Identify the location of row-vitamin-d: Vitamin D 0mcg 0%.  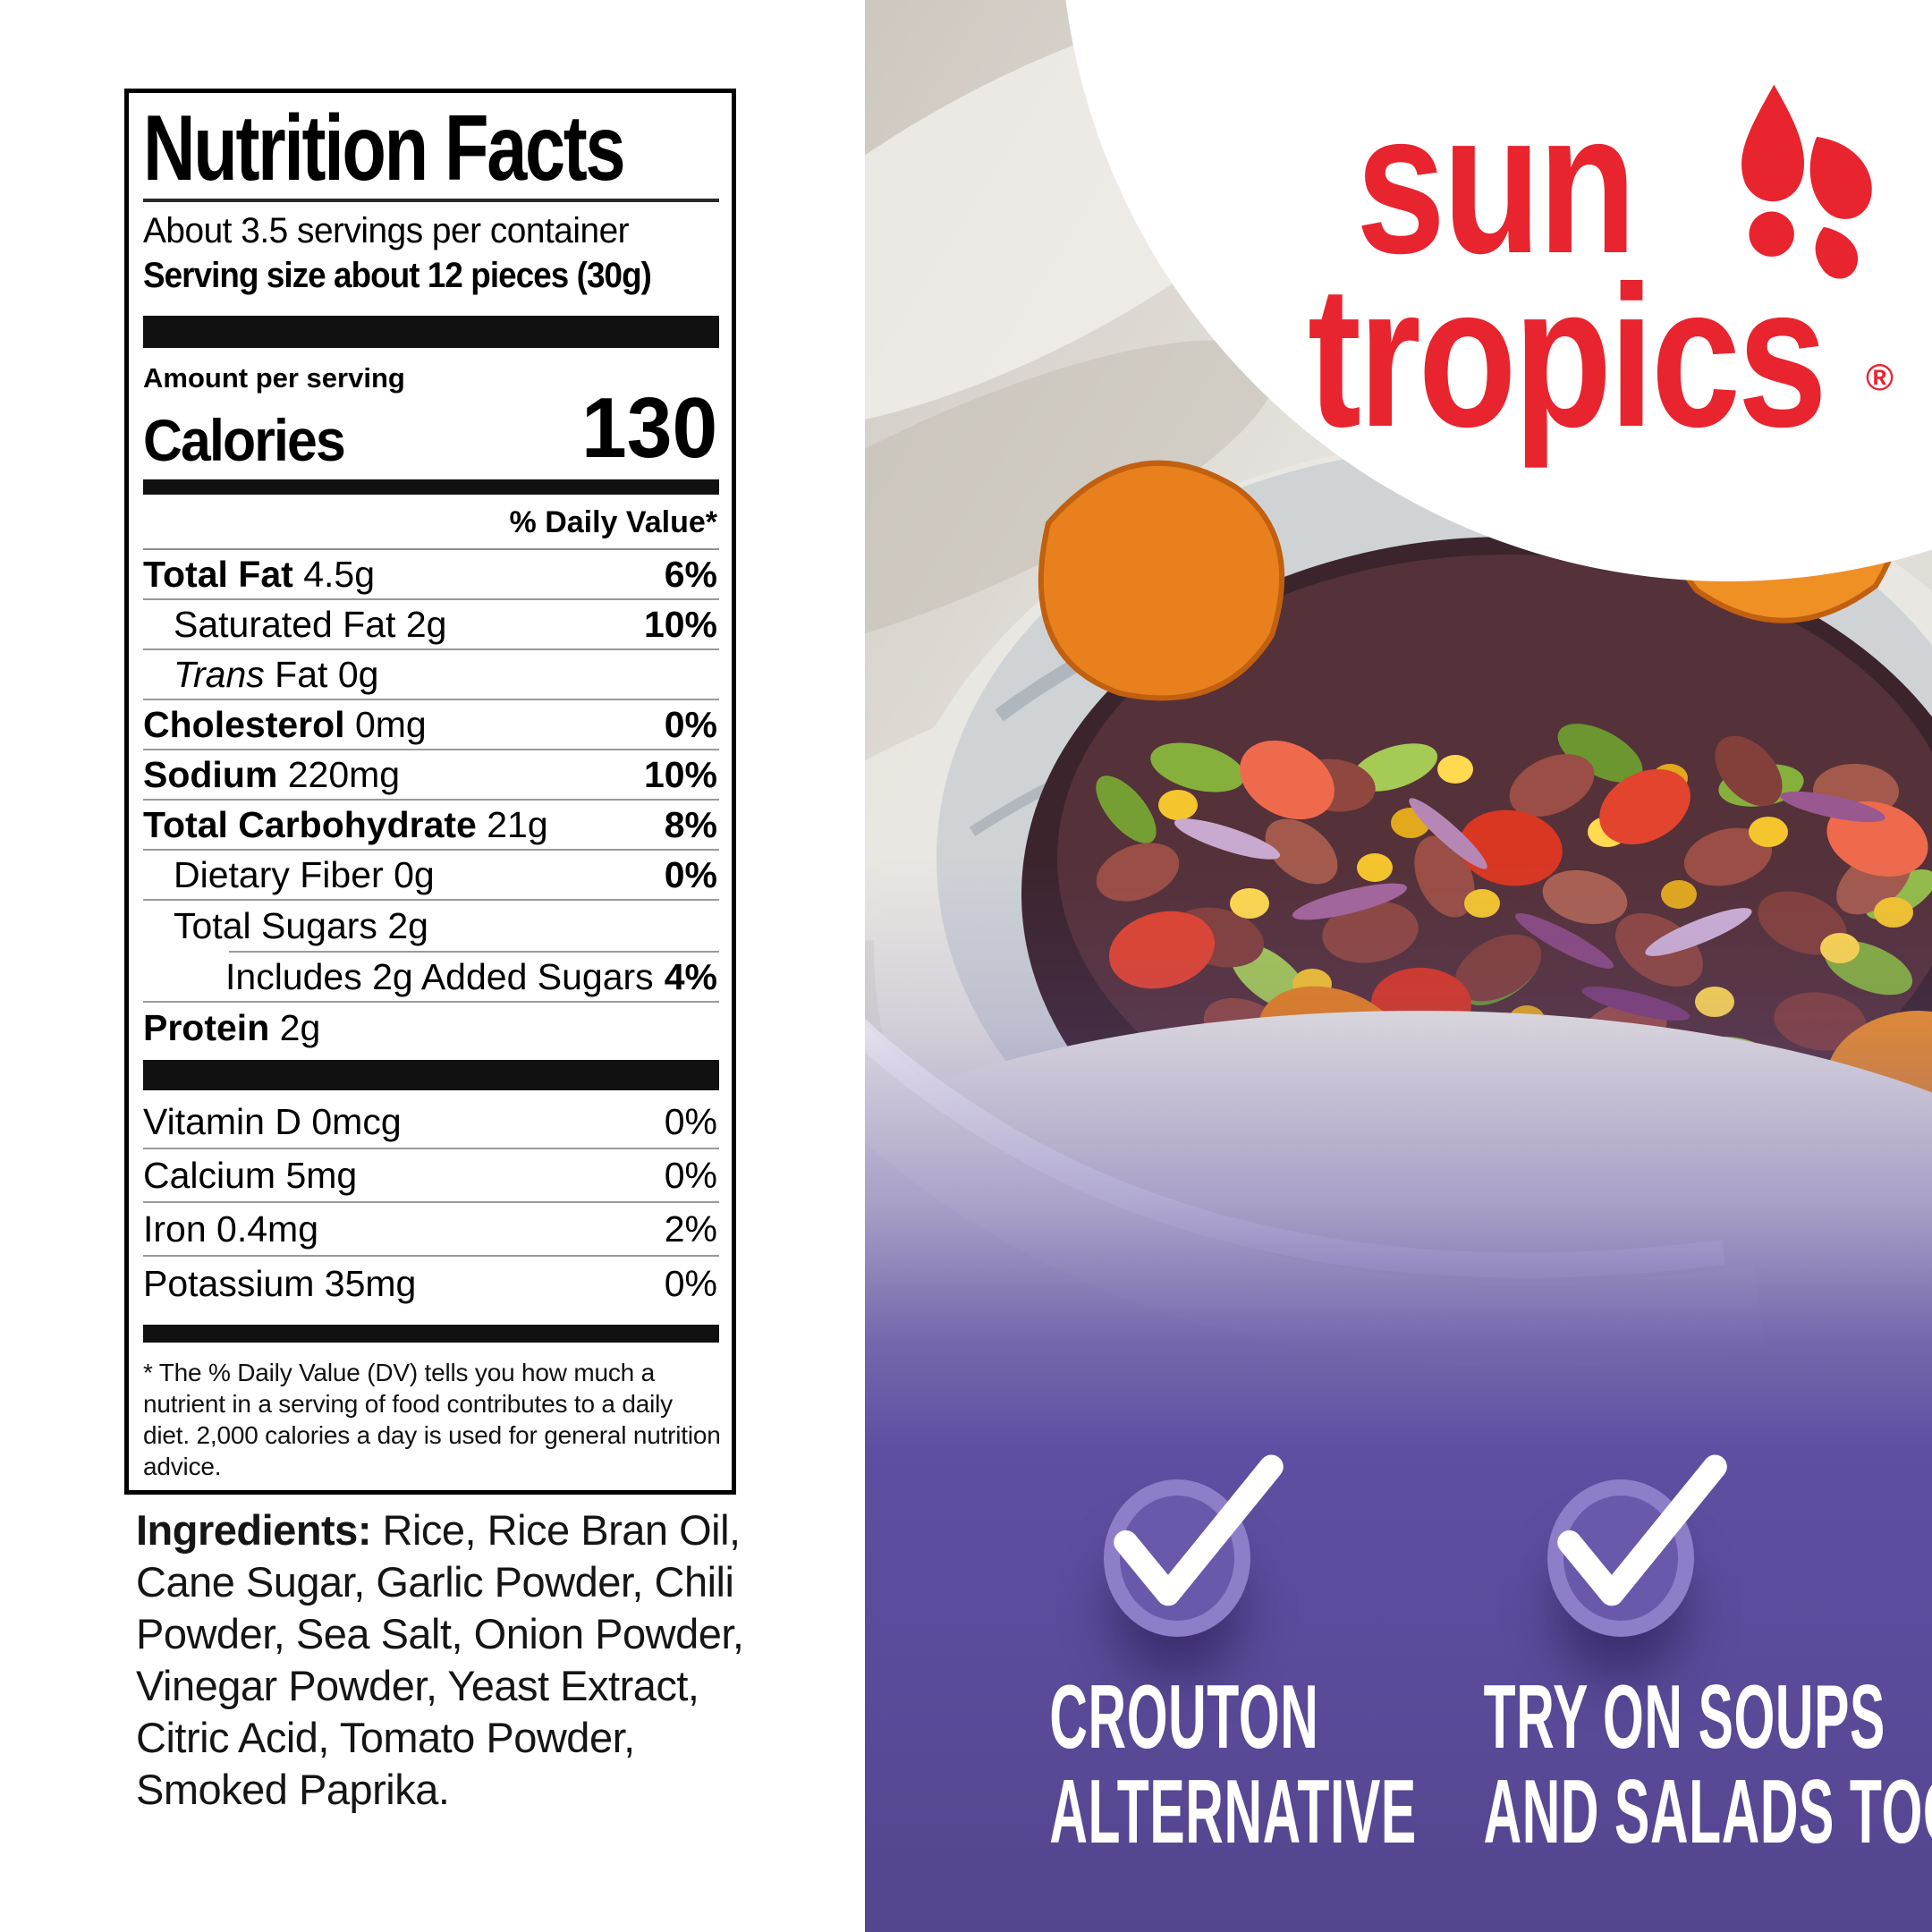
(431, 1122).